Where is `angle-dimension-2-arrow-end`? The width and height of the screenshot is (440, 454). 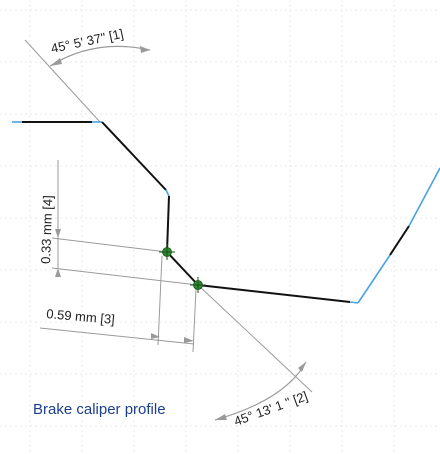 angle-dimension-2-arrow-end is located at coordinates (302, 367).